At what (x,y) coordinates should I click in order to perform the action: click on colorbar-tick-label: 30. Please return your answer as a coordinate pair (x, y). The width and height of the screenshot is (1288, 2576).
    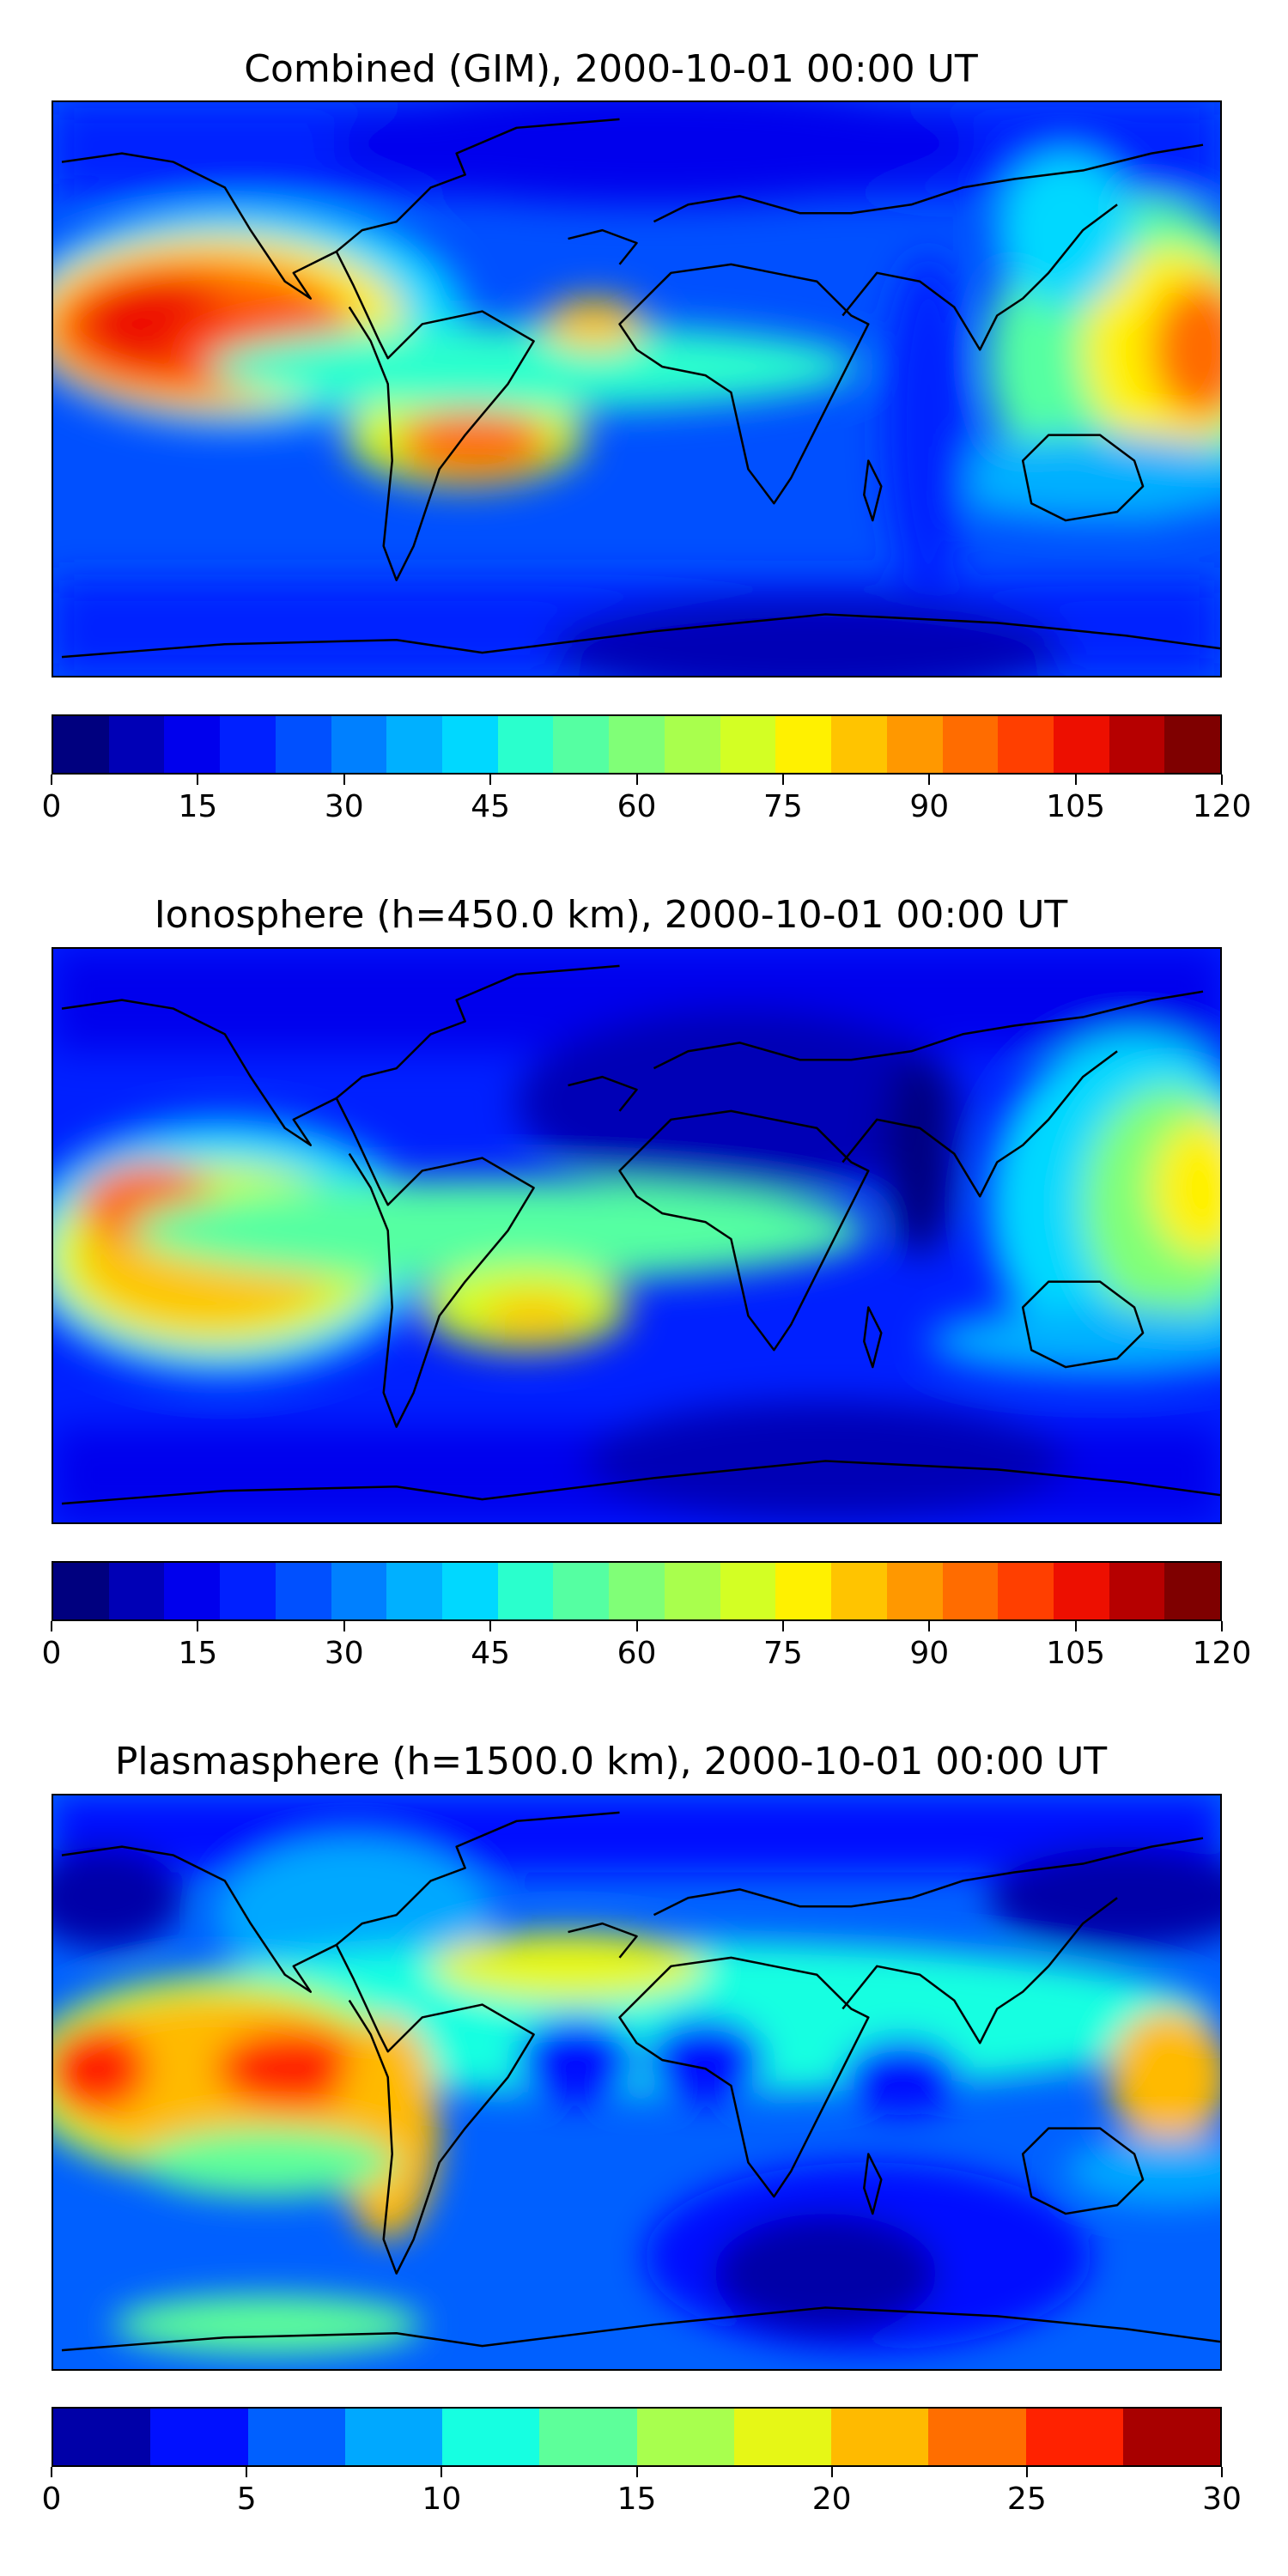
    Looking at the image, I should click on (1222, 2500).